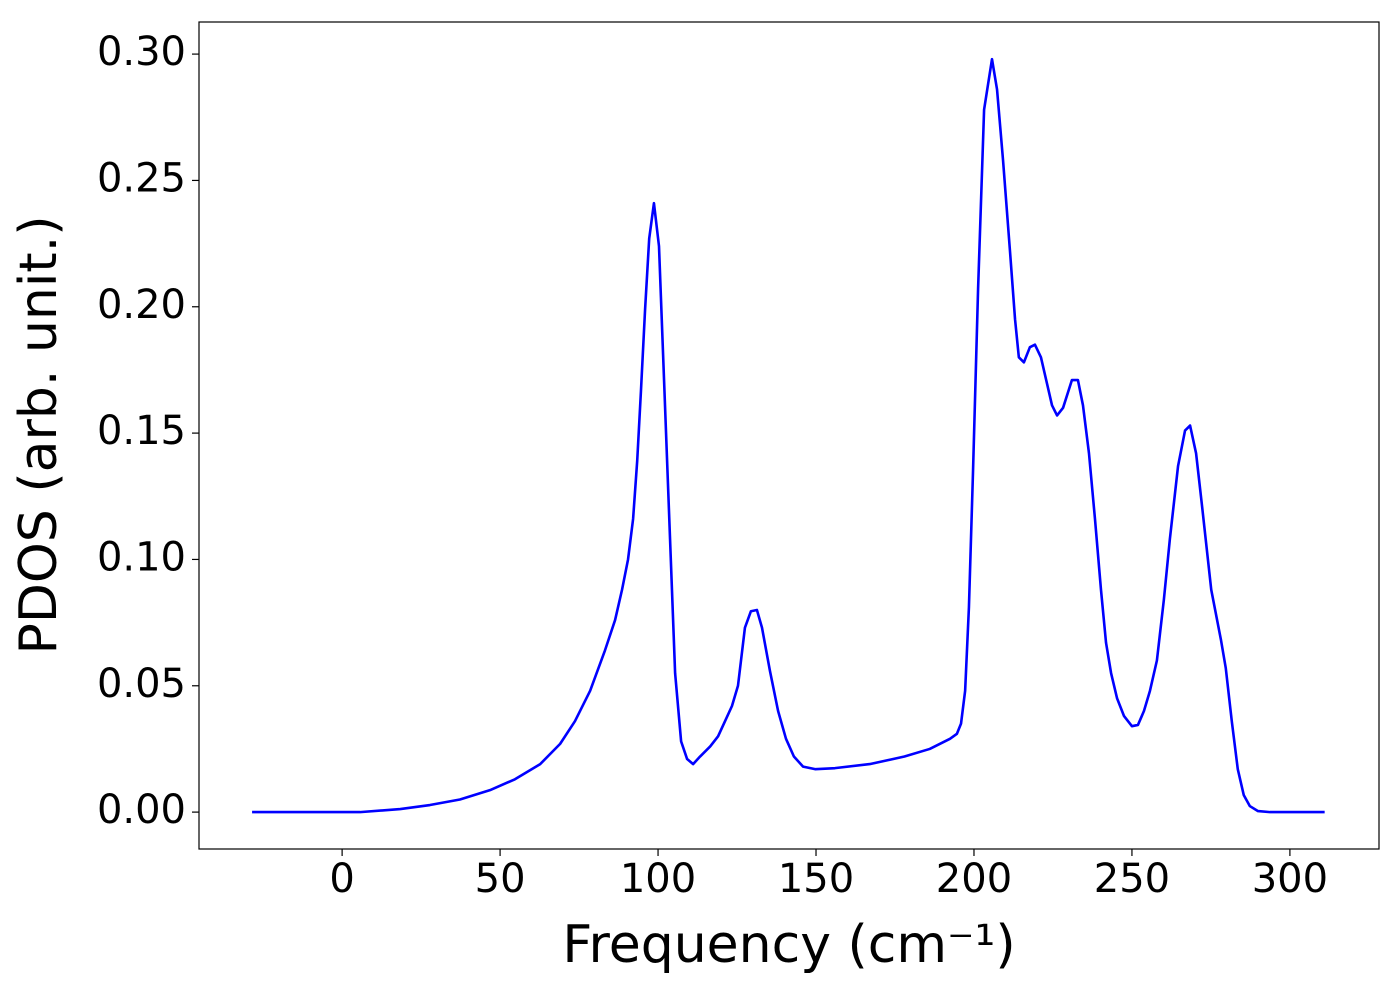  I want to click on y-tick-label: 0.30, so click(141, 52).